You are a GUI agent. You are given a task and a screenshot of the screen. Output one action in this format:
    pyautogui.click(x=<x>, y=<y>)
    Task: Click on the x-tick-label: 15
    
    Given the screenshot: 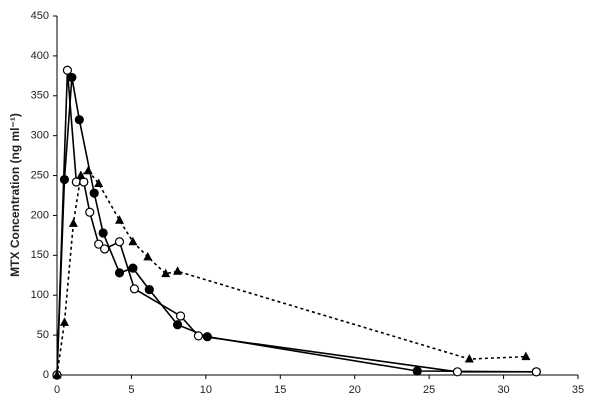 What is the action you would take?
    pyautogui.click(x=280, y=390)
    